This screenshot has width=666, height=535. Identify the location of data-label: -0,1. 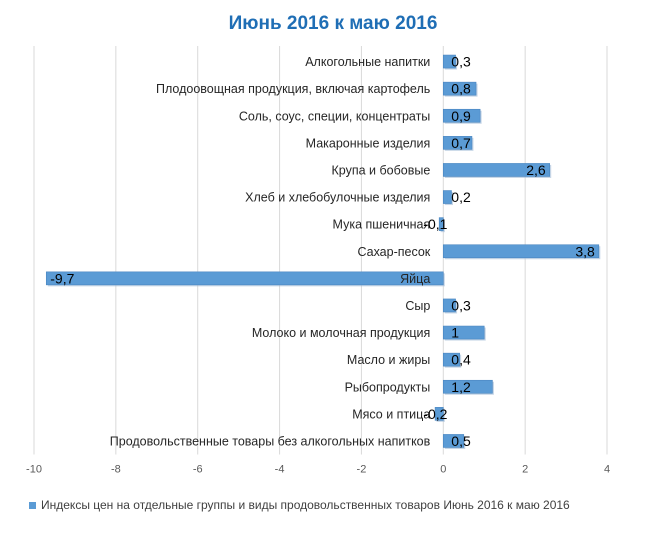
(435, 224).